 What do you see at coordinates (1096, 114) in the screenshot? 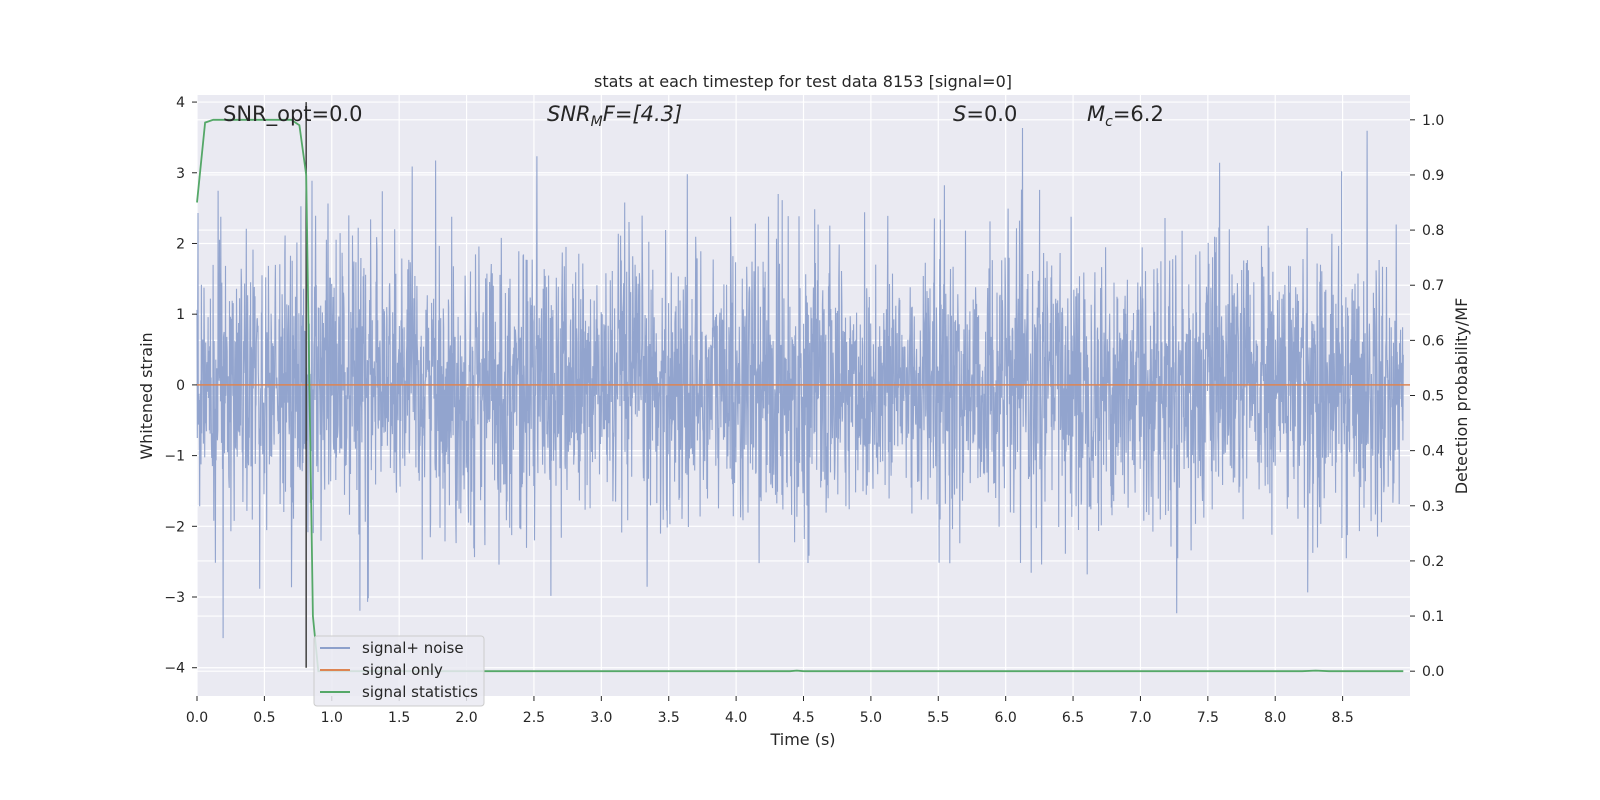
I see `annotation-mc-var: M` at bounding box center [1096, 114].